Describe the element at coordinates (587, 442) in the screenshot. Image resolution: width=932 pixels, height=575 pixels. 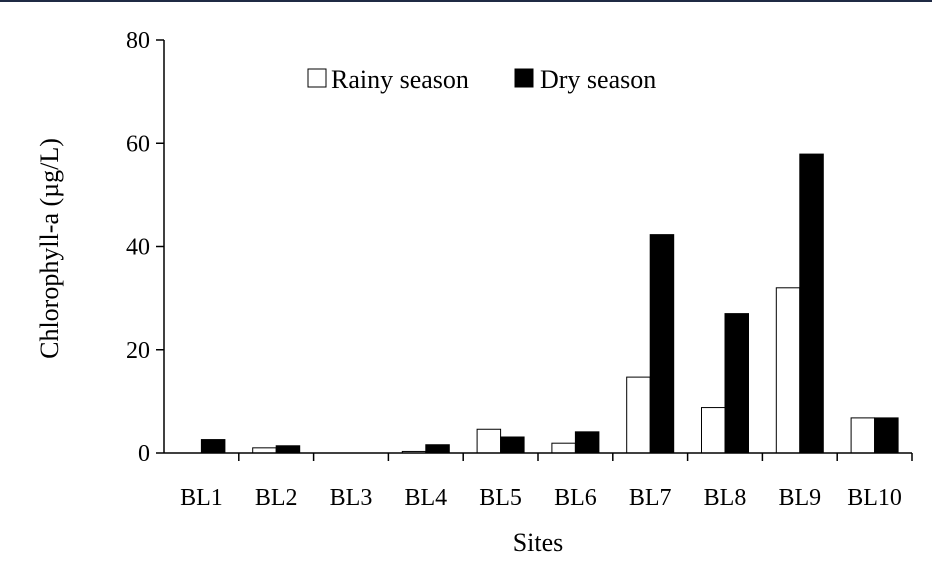
I see `dry-bar-bl6` at that location.